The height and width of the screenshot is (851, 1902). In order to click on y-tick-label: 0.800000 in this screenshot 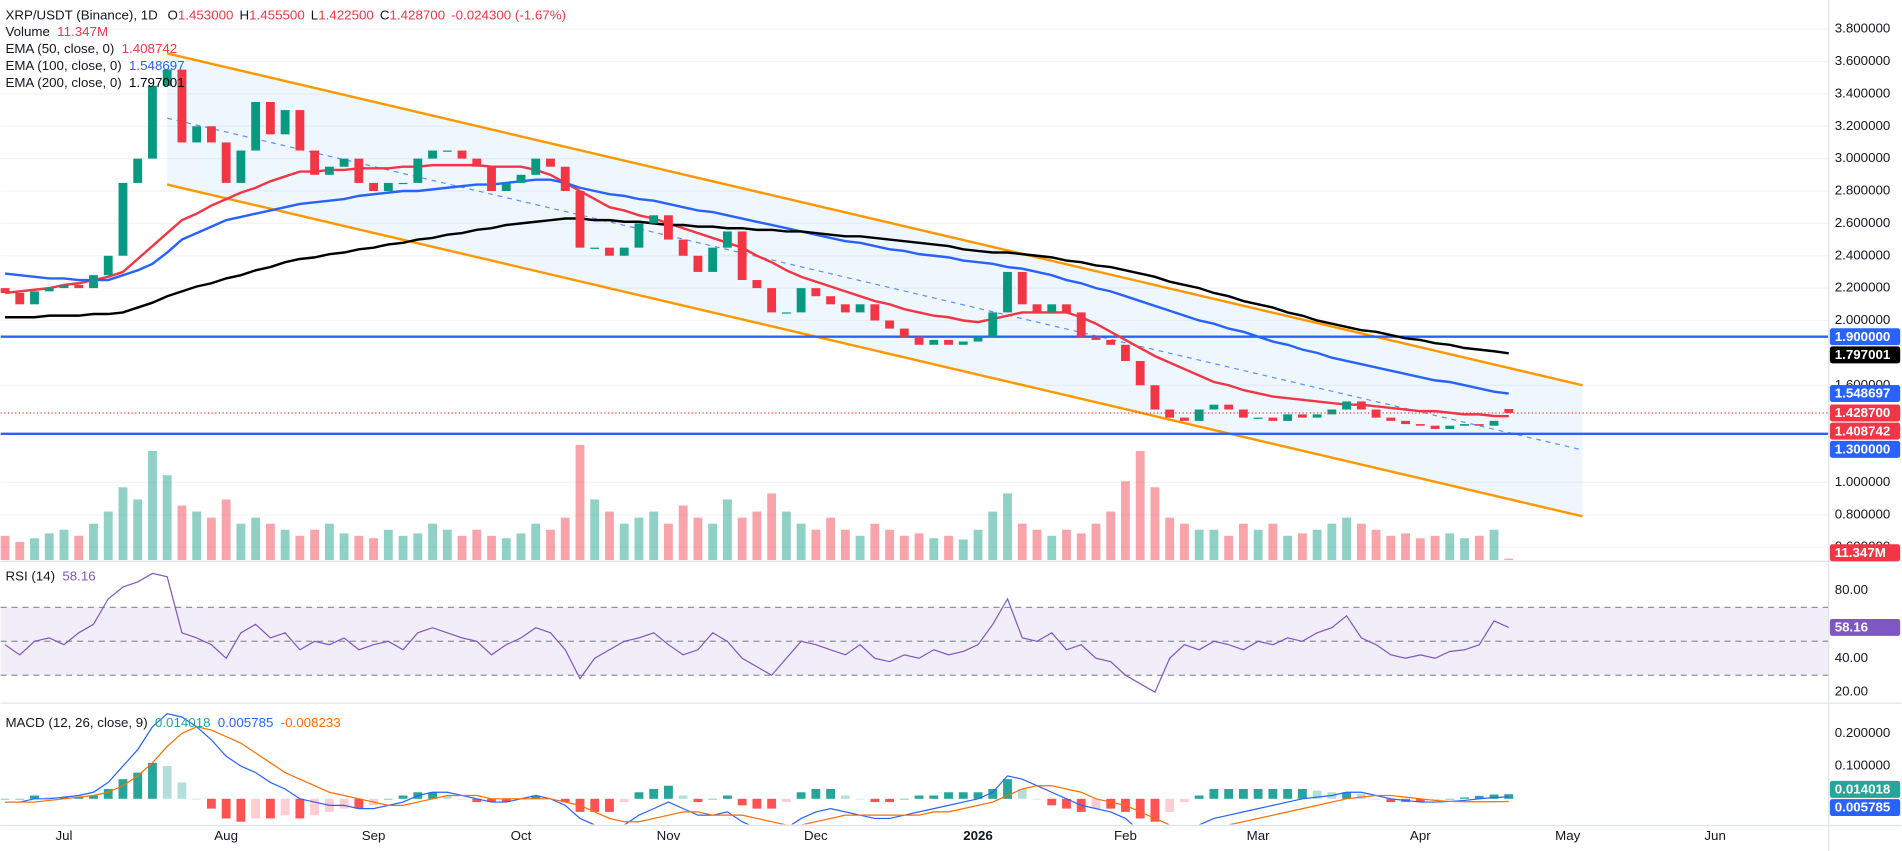, I will do `click(1863, 513)`.